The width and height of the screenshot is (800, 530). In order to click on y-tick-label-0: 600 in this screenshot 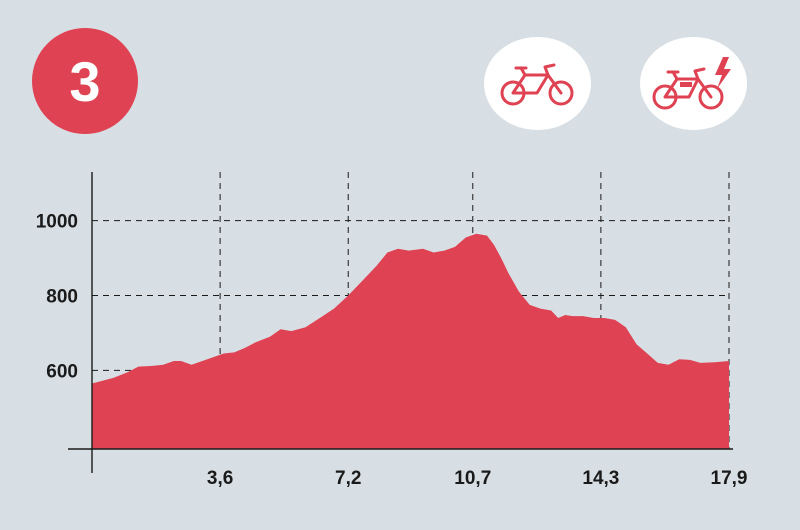, I will do `click(62, 371)`.